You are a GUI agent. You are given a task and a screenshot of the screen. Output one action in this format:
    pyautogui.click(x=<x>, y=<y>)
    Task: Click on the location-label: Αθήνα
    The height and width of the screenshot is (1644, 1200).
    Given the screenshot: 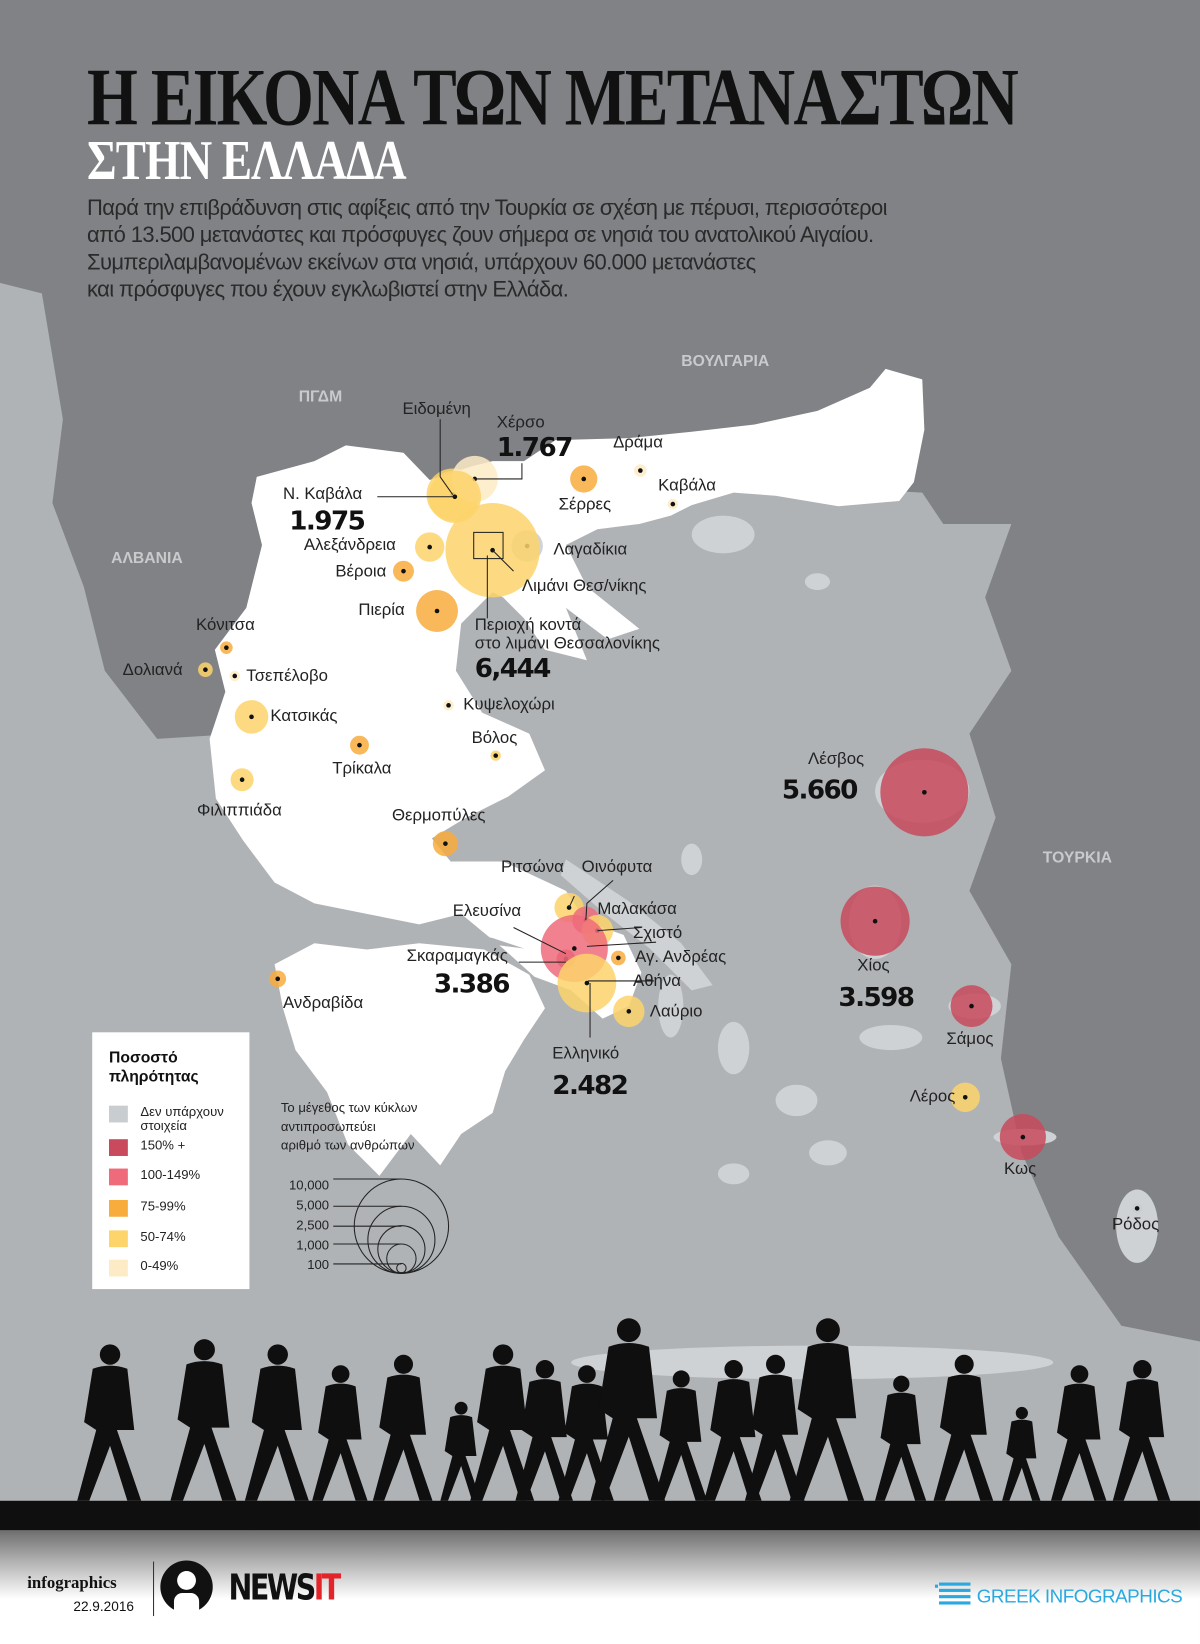 What is the action you would take?
    pyautogui.click(x=657, y=981)
    